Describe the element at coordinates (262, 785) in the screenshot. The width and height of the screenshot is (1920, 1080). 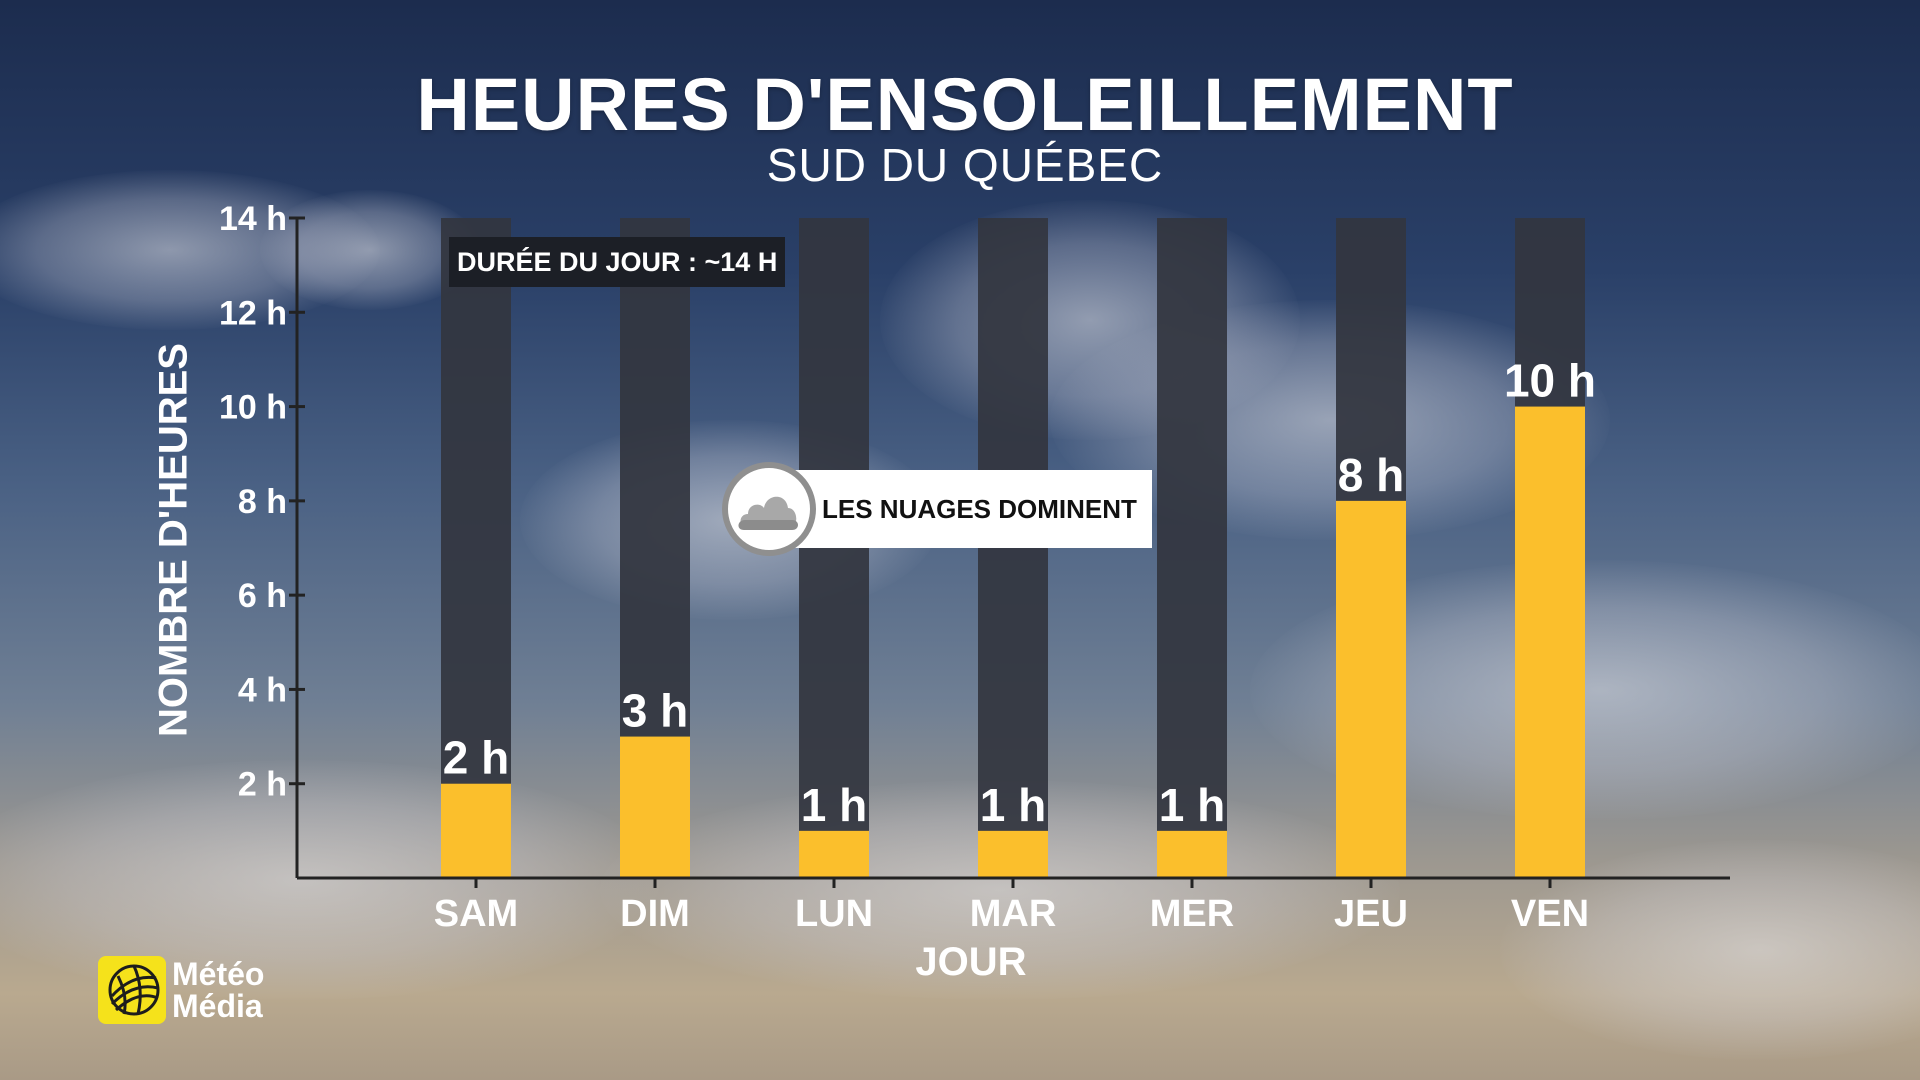
I see `y-tick-label-2: 2 h` at that location.